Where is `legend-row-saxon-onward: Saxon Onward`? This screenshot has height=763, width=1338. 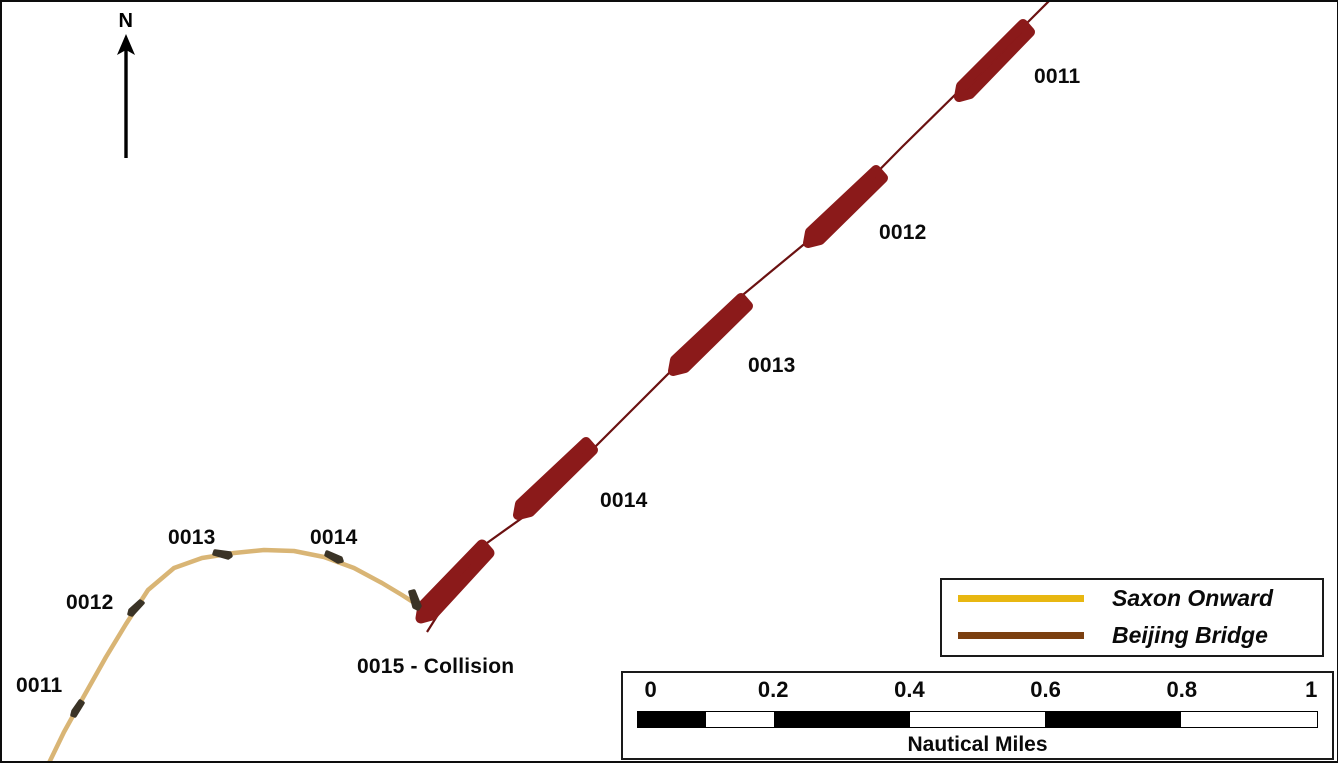 legend-row-saxon-onward: Saxon Onward is located at coordinates (1132, 598).